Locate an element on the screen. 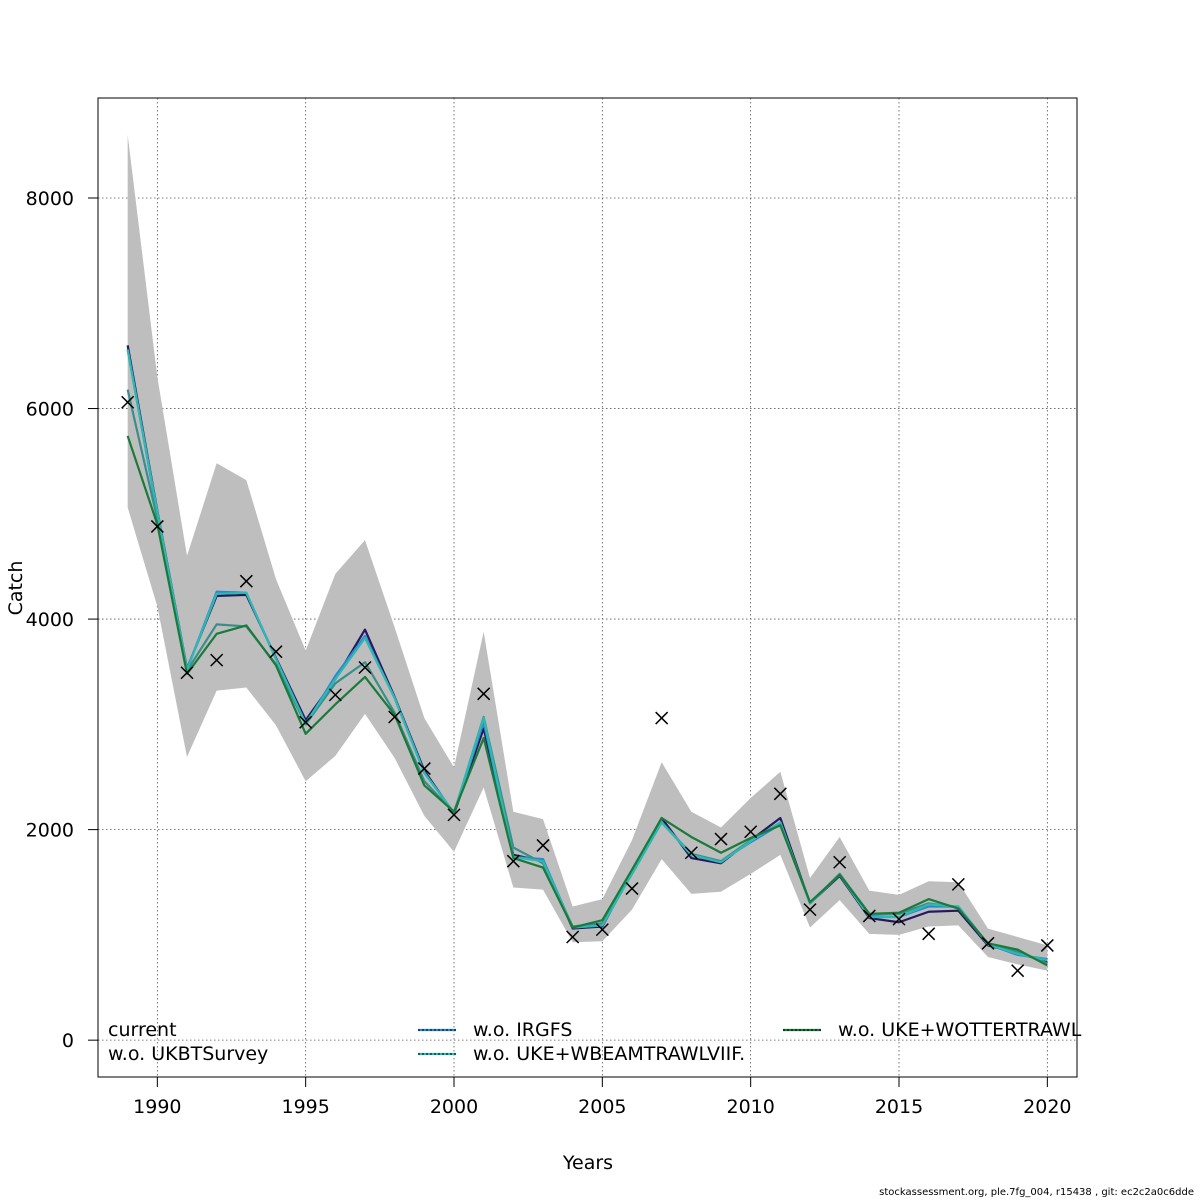  y-tick-label: 0 is located at coordinates (68, 1041).